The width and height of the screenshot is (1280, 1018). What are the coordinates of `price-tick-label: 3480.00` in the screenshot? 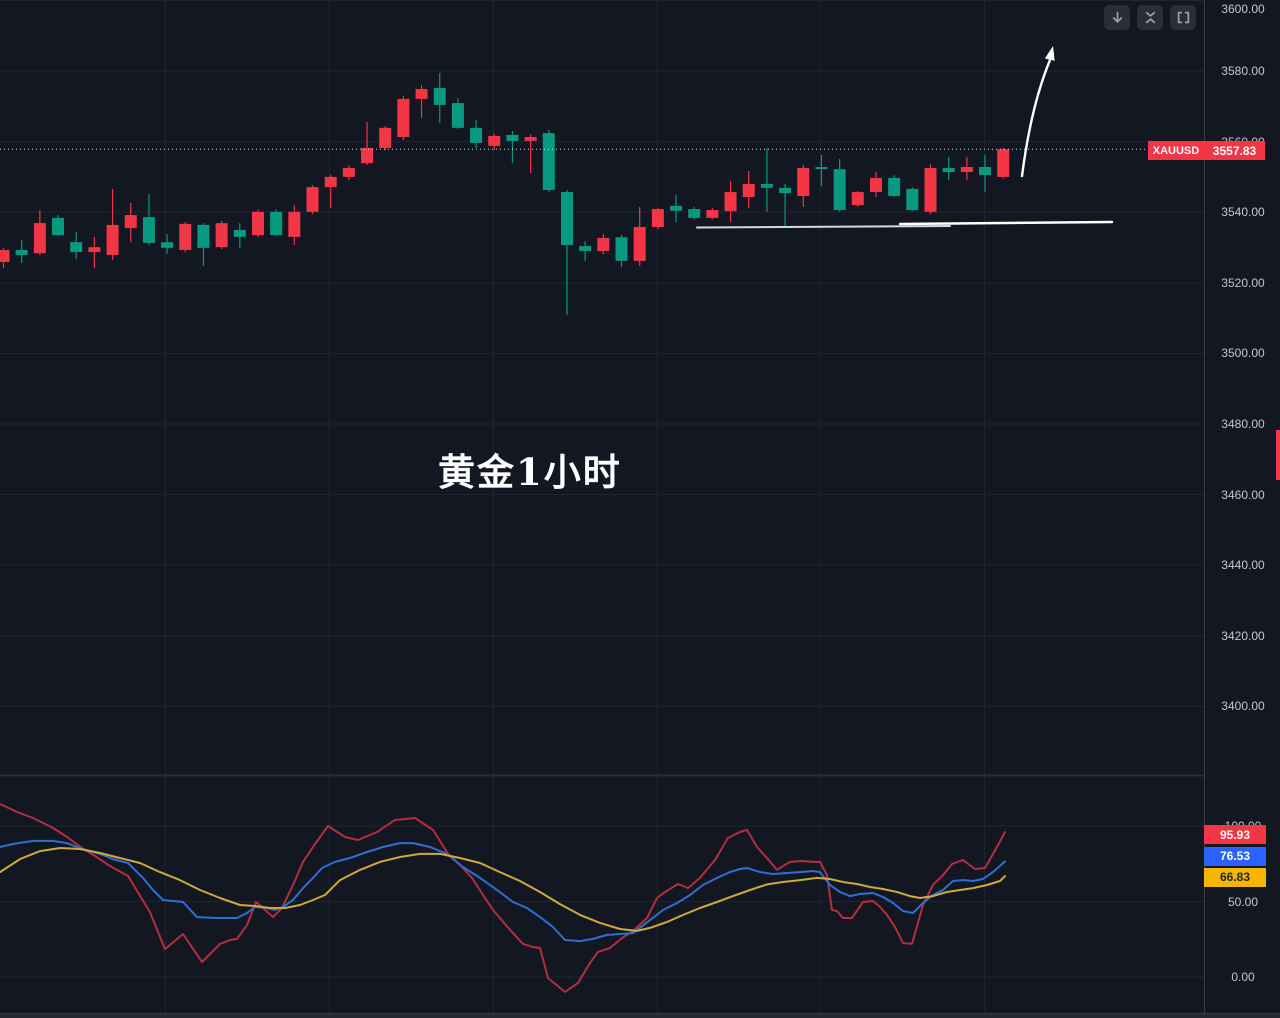 It's located at (1243, 424).